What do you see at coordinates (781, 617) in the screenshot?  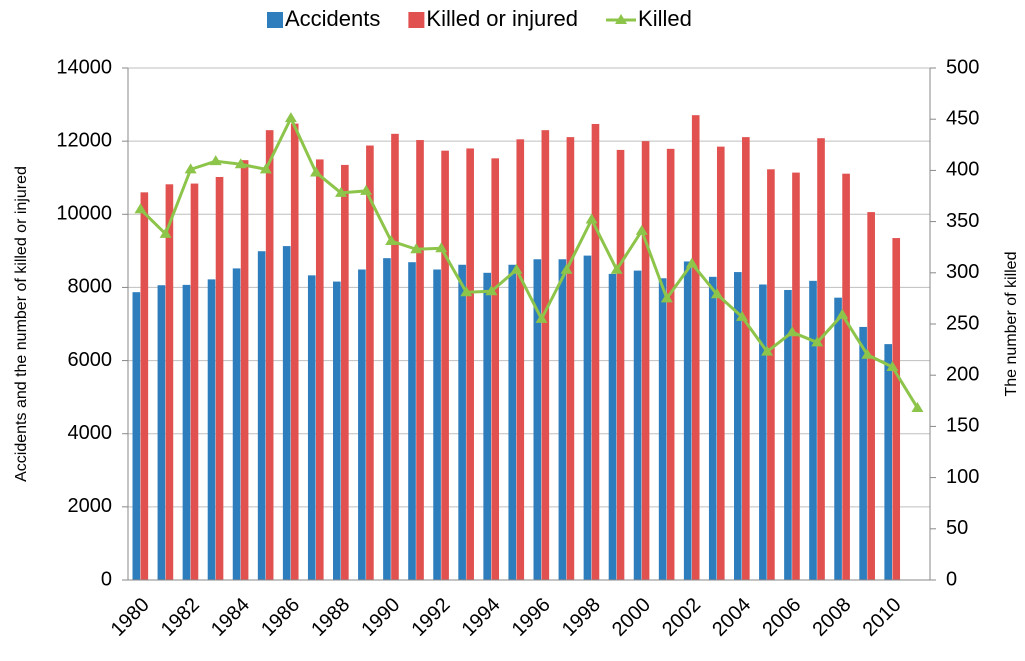 I see `x-tick-label: 2006` at bounding box center [781, 617].